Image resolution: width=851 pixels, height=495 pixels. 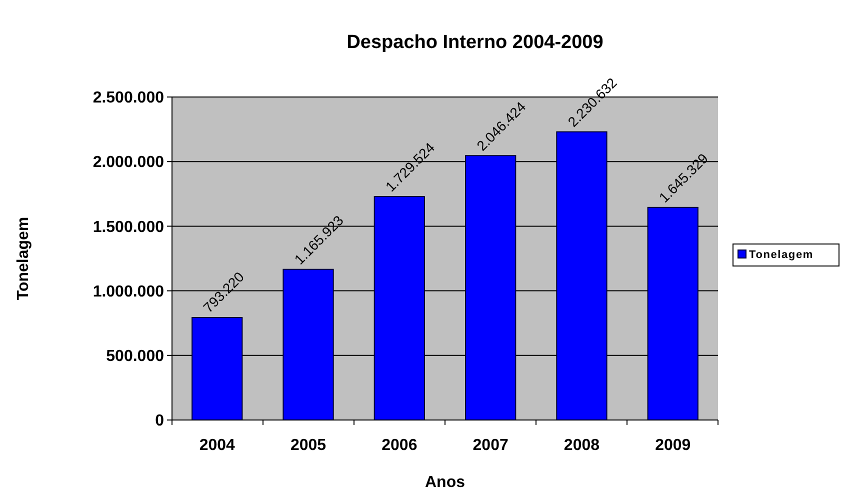 I want to click on y-tick-label: 500.000, so click(x=135, y=356).